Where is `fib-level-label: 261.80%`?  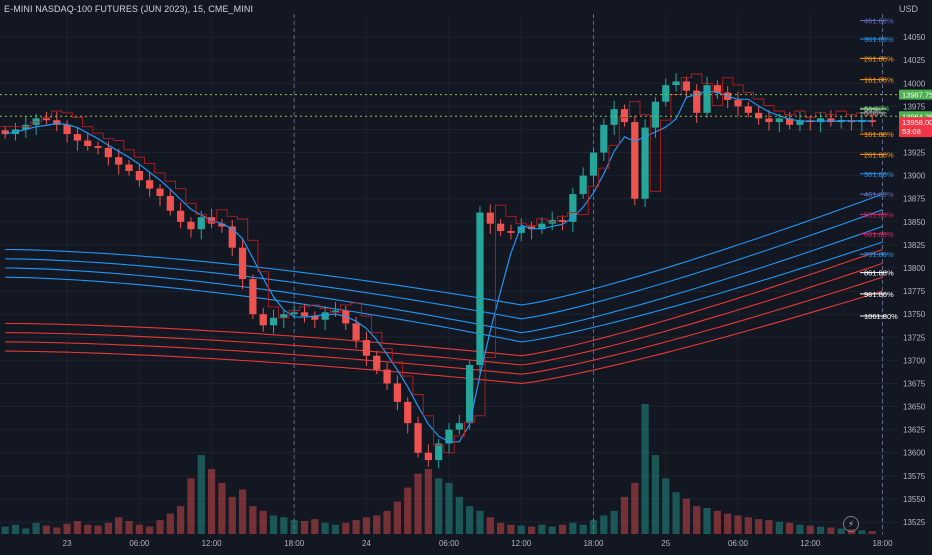
fib-level-label: 261.80% is located at coordinates (879, 154).